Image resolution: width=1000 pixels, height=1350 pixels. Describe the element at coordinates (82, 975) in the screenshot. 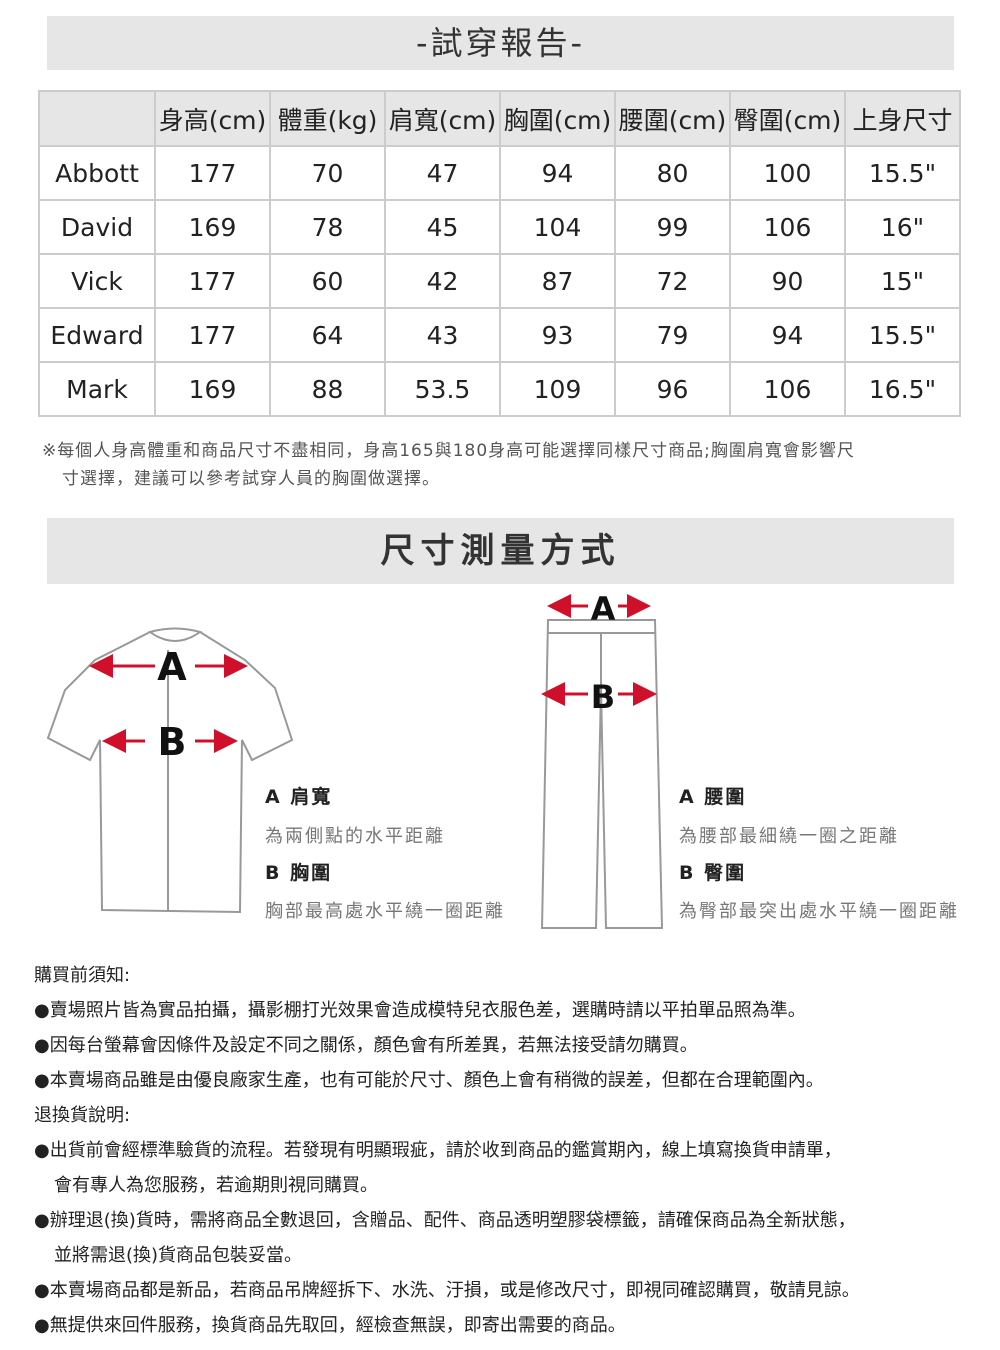

I see `notes-heading: 購買前須知:` at that location.